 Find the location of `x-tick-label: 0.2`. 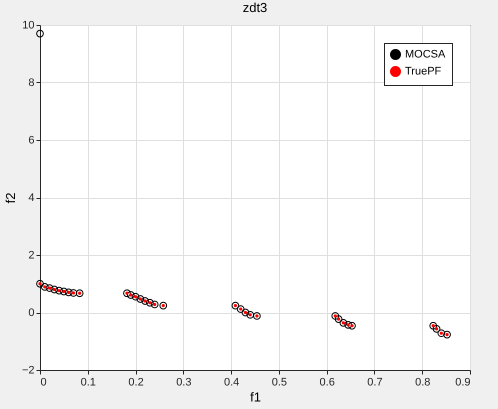

x-tick-label: 0.2 is located at coordinates (136, 382).